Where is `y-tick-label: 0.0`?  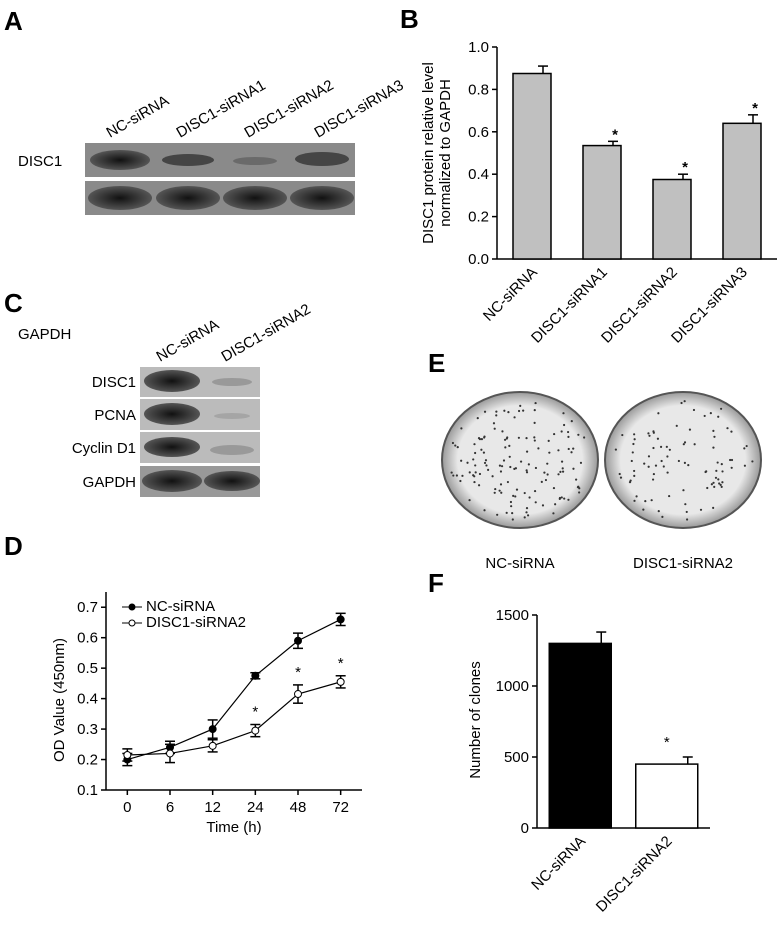 y-tick-label: 0.0 is located at coordinates (478, 259).